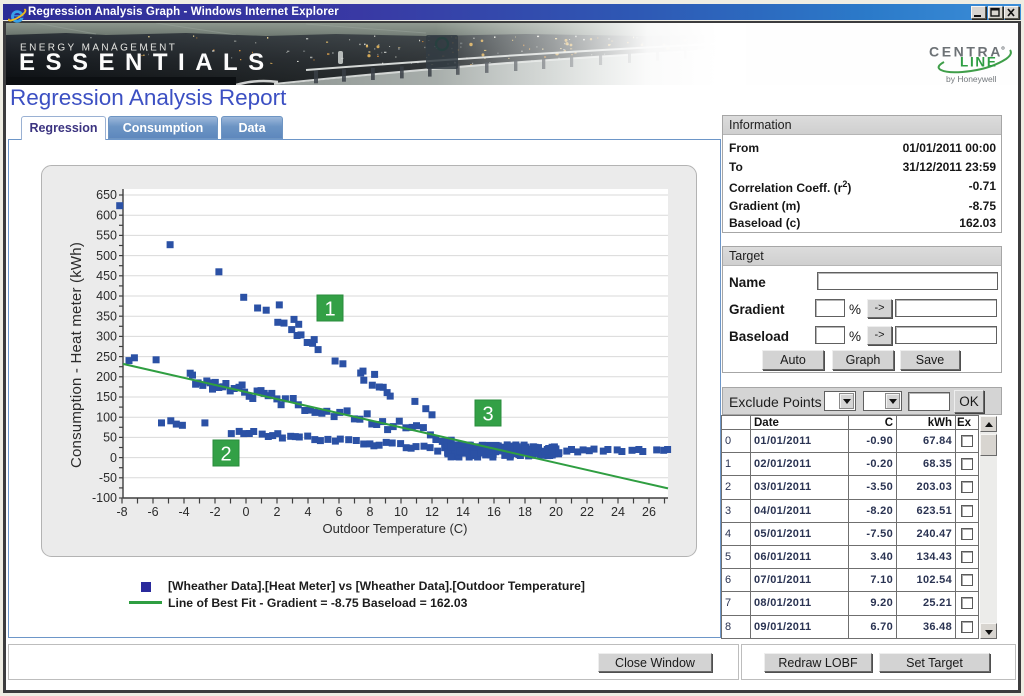 The width and height of the screenshot is (1024, 696). Describe the element at coordinates (587, 512) in the screenshot. I see `svg-text: 22` at that location.